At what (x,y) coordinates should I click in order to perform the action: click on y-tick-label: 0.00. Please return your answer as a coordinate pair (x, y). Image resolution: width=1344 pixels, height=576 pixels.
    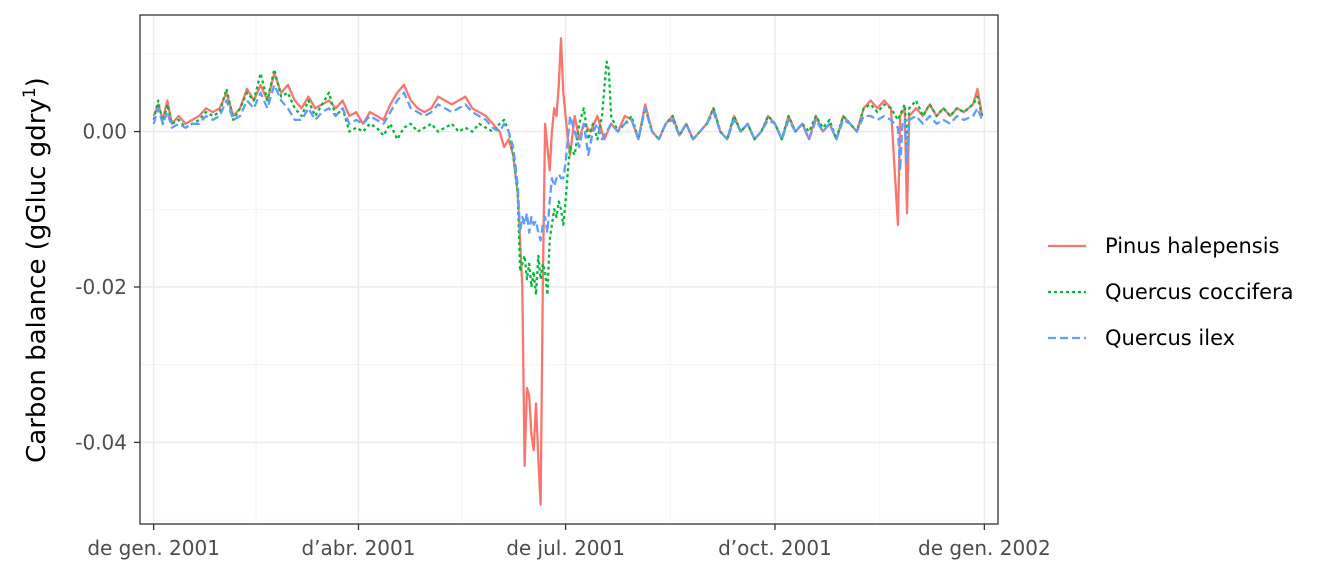
    Looking at the image, I should click on (104, 132).